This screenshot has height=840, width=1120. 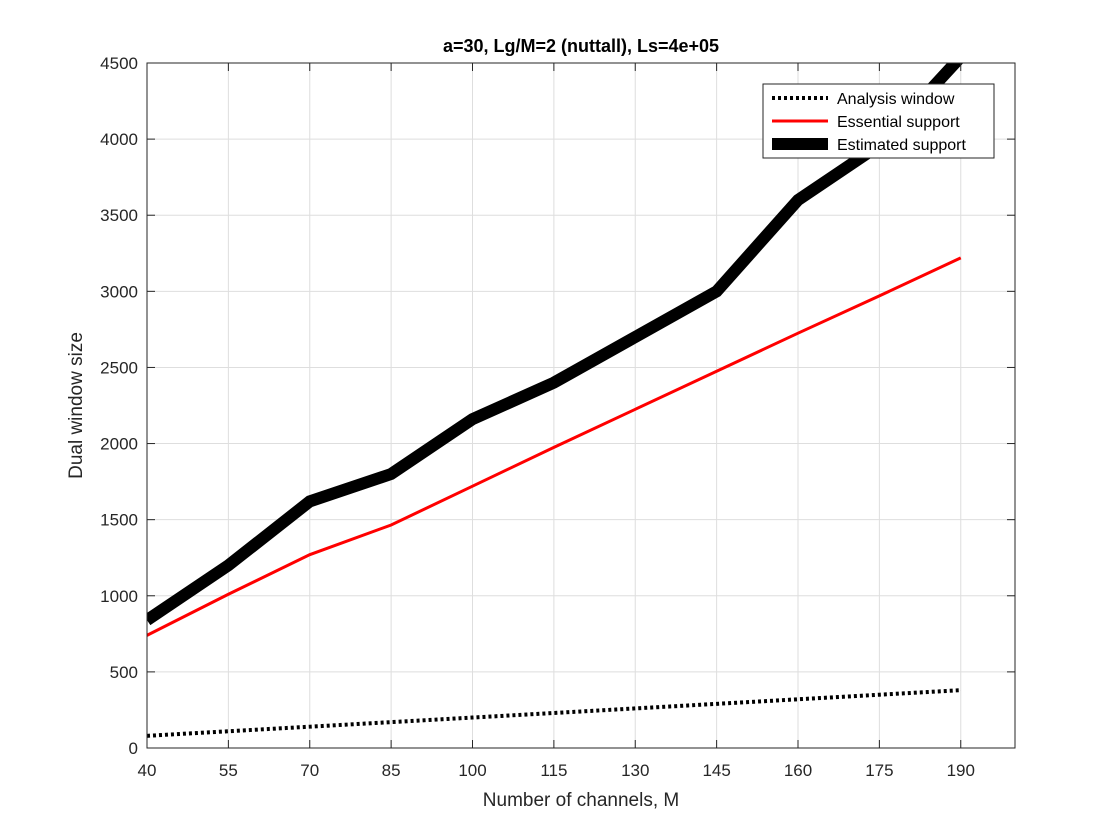 What do you see at coordinates (635, 770) in the screenshot?
I see `x-tick-label: 130` at bounding box center [635, 770].